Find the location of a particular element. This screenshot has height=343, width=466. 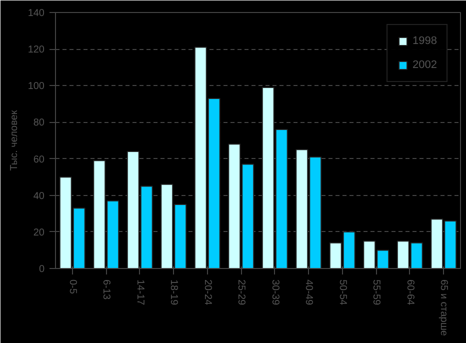

x-tick-label: 30-39 is located at coordinates (274, 293).